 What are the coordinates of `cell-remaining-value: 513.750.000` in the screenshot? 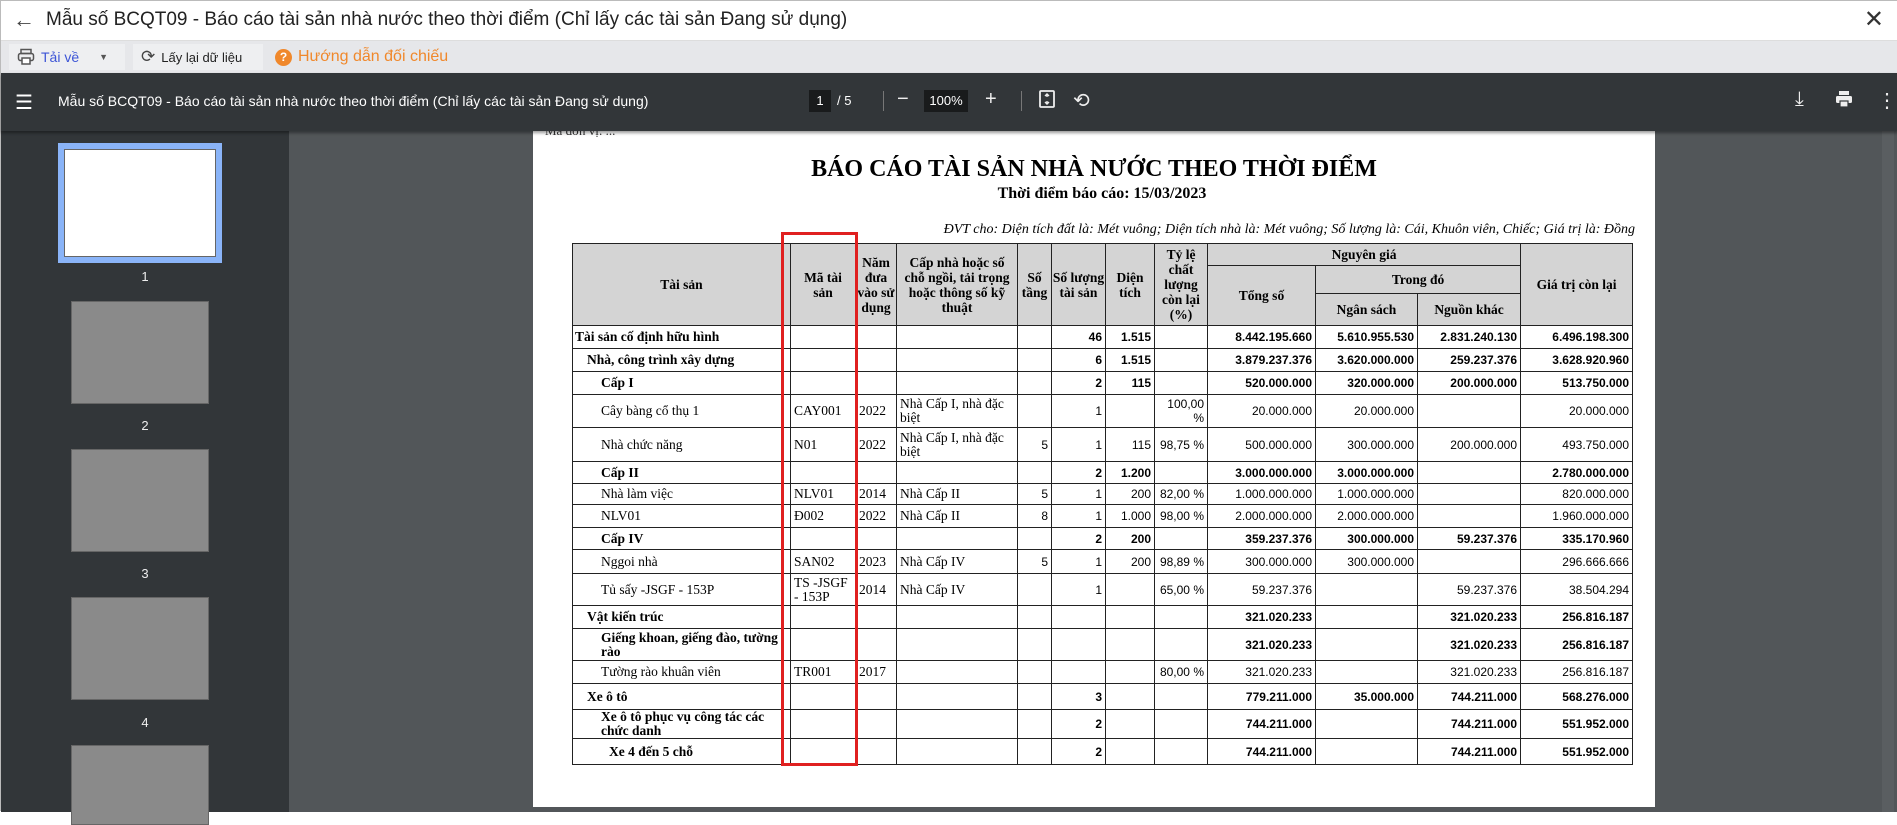 It's located at (1577, 383).